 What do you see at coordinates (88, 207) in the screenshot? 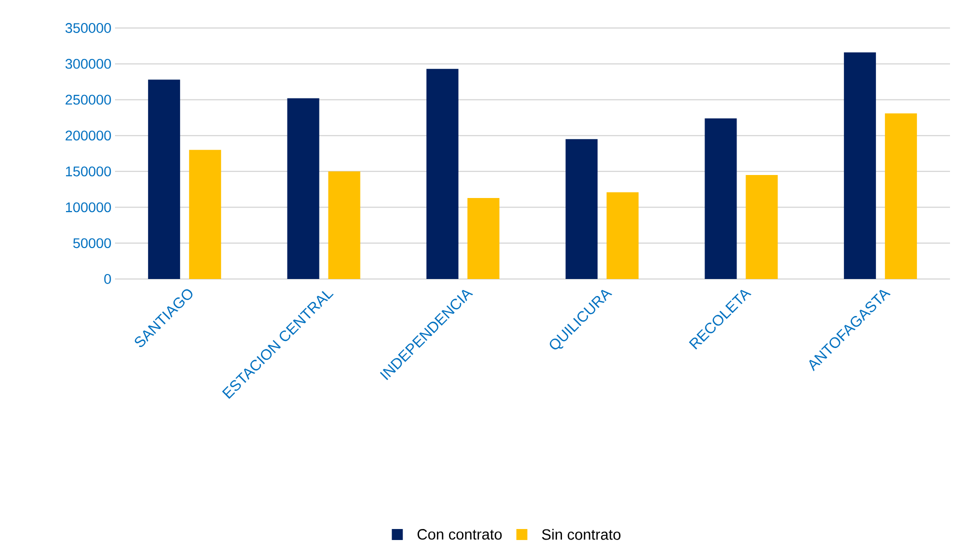
I see `y-tick-label: 100000` at bounding box center [88, 207].